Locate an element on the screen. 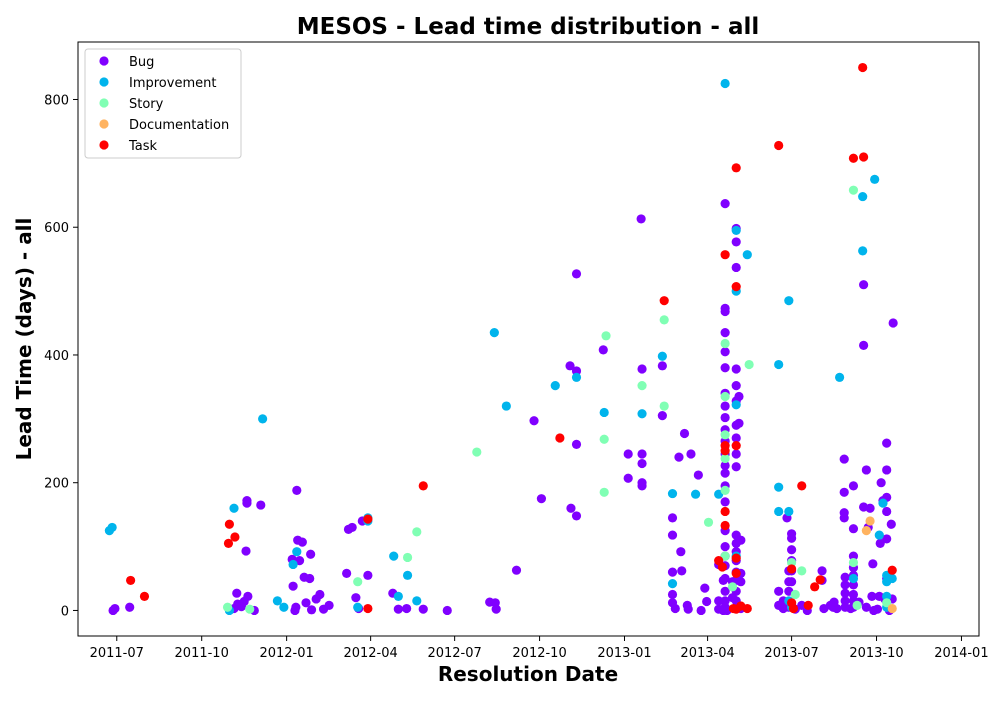  y-tick-label: 0 is located at coordinates (65, 611).